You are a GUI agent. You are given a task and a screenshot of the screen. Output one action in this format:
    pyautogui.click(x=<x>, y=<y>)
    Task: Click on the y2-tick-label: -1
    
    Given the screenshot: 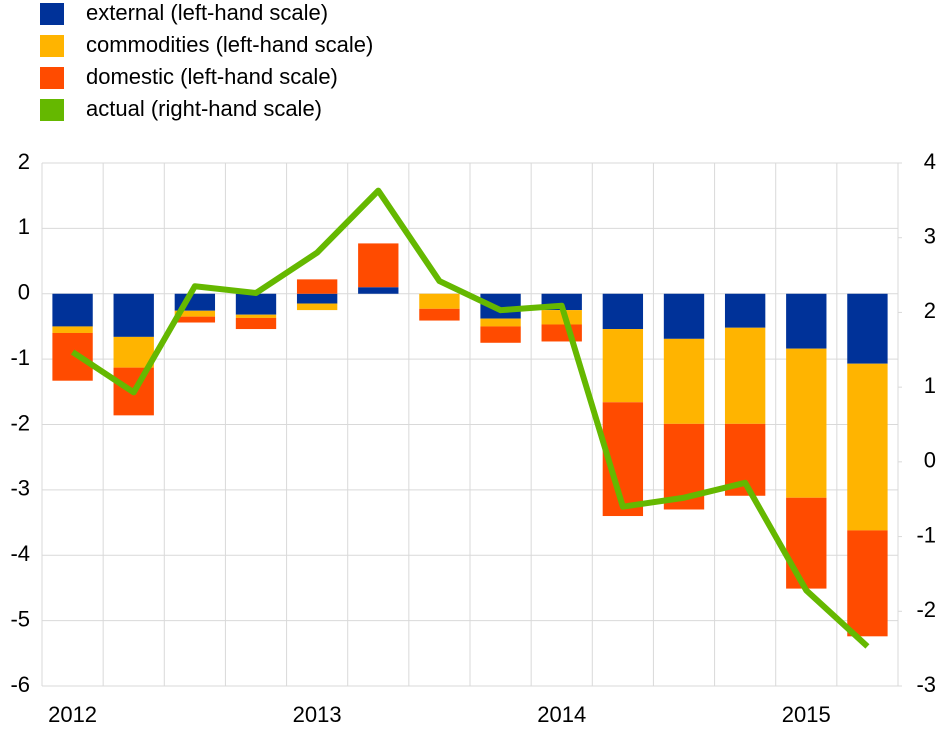 What is the action you would take?
    pyautogui.click(x=926, y=534)
    